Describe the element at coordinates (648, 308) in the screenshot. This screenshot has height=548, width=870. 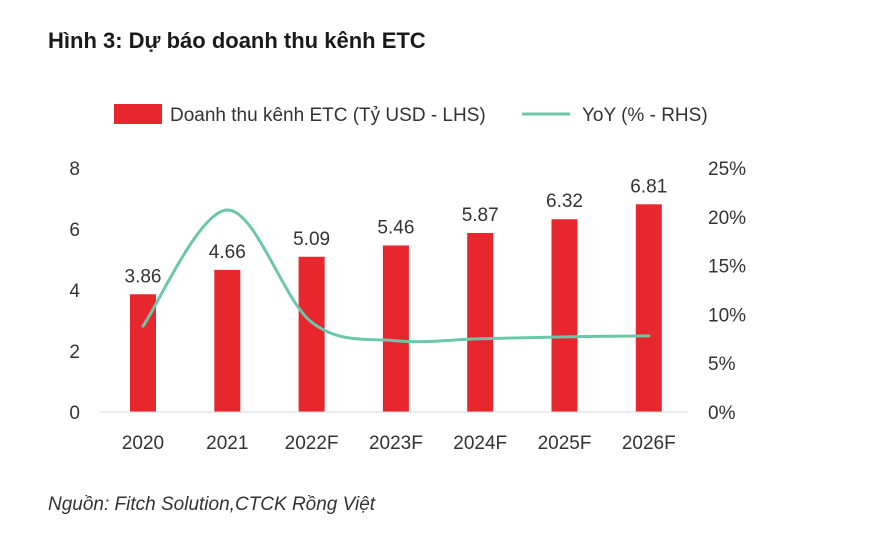
I see `bar-2026F` at that location.